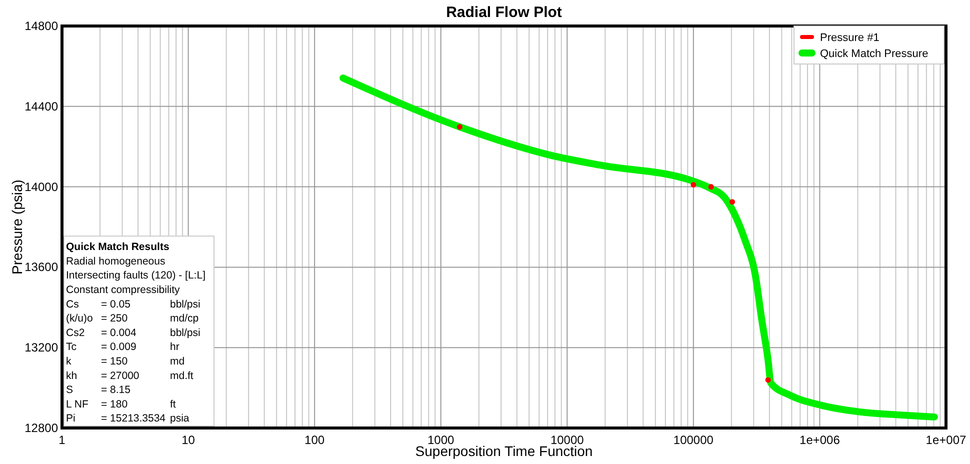 The image size is (970, 464). Describe the element at coordinates (136, 276) in the screenshot. I see `annotation: Intersecting faults (120) - [L:L]` at that location.